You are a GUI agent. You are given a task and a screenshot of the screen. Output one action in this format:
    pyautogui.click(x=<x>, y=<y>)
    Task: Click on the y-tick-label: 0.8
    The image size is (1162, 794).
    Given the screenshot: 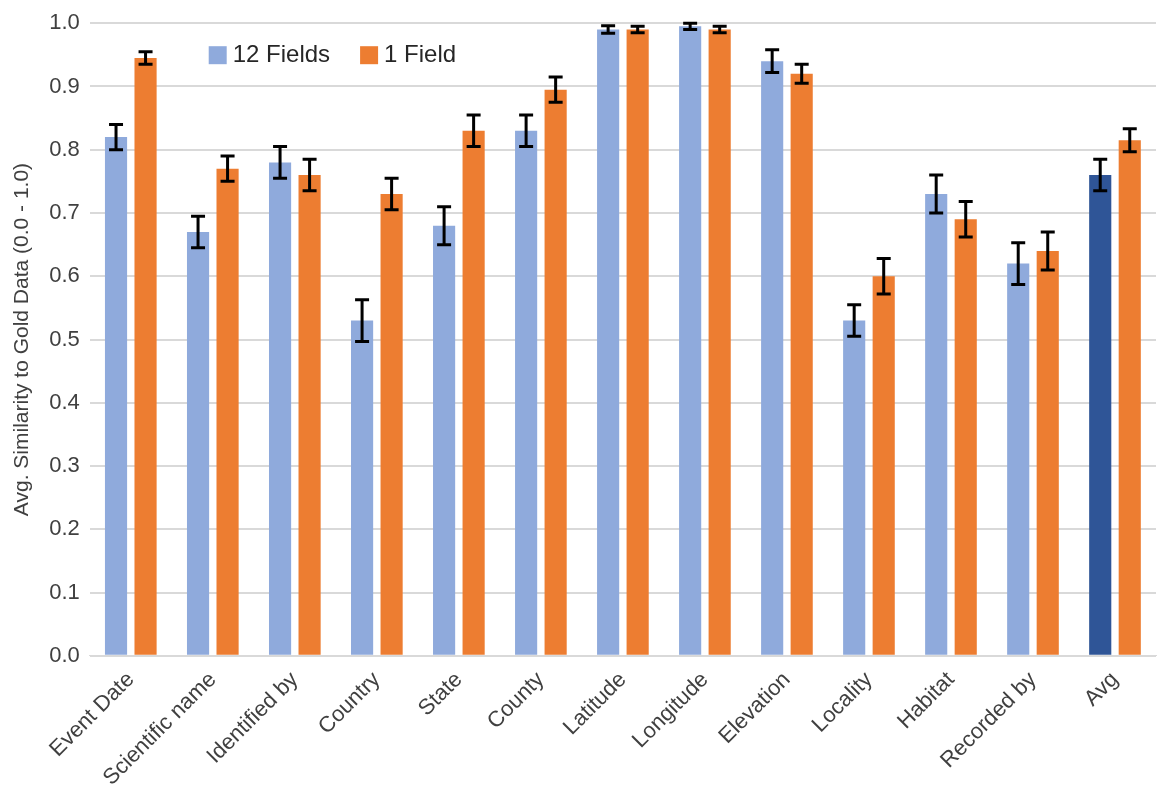 What is the action you would take?
    pyautogui.click(x=64, y=148)
    